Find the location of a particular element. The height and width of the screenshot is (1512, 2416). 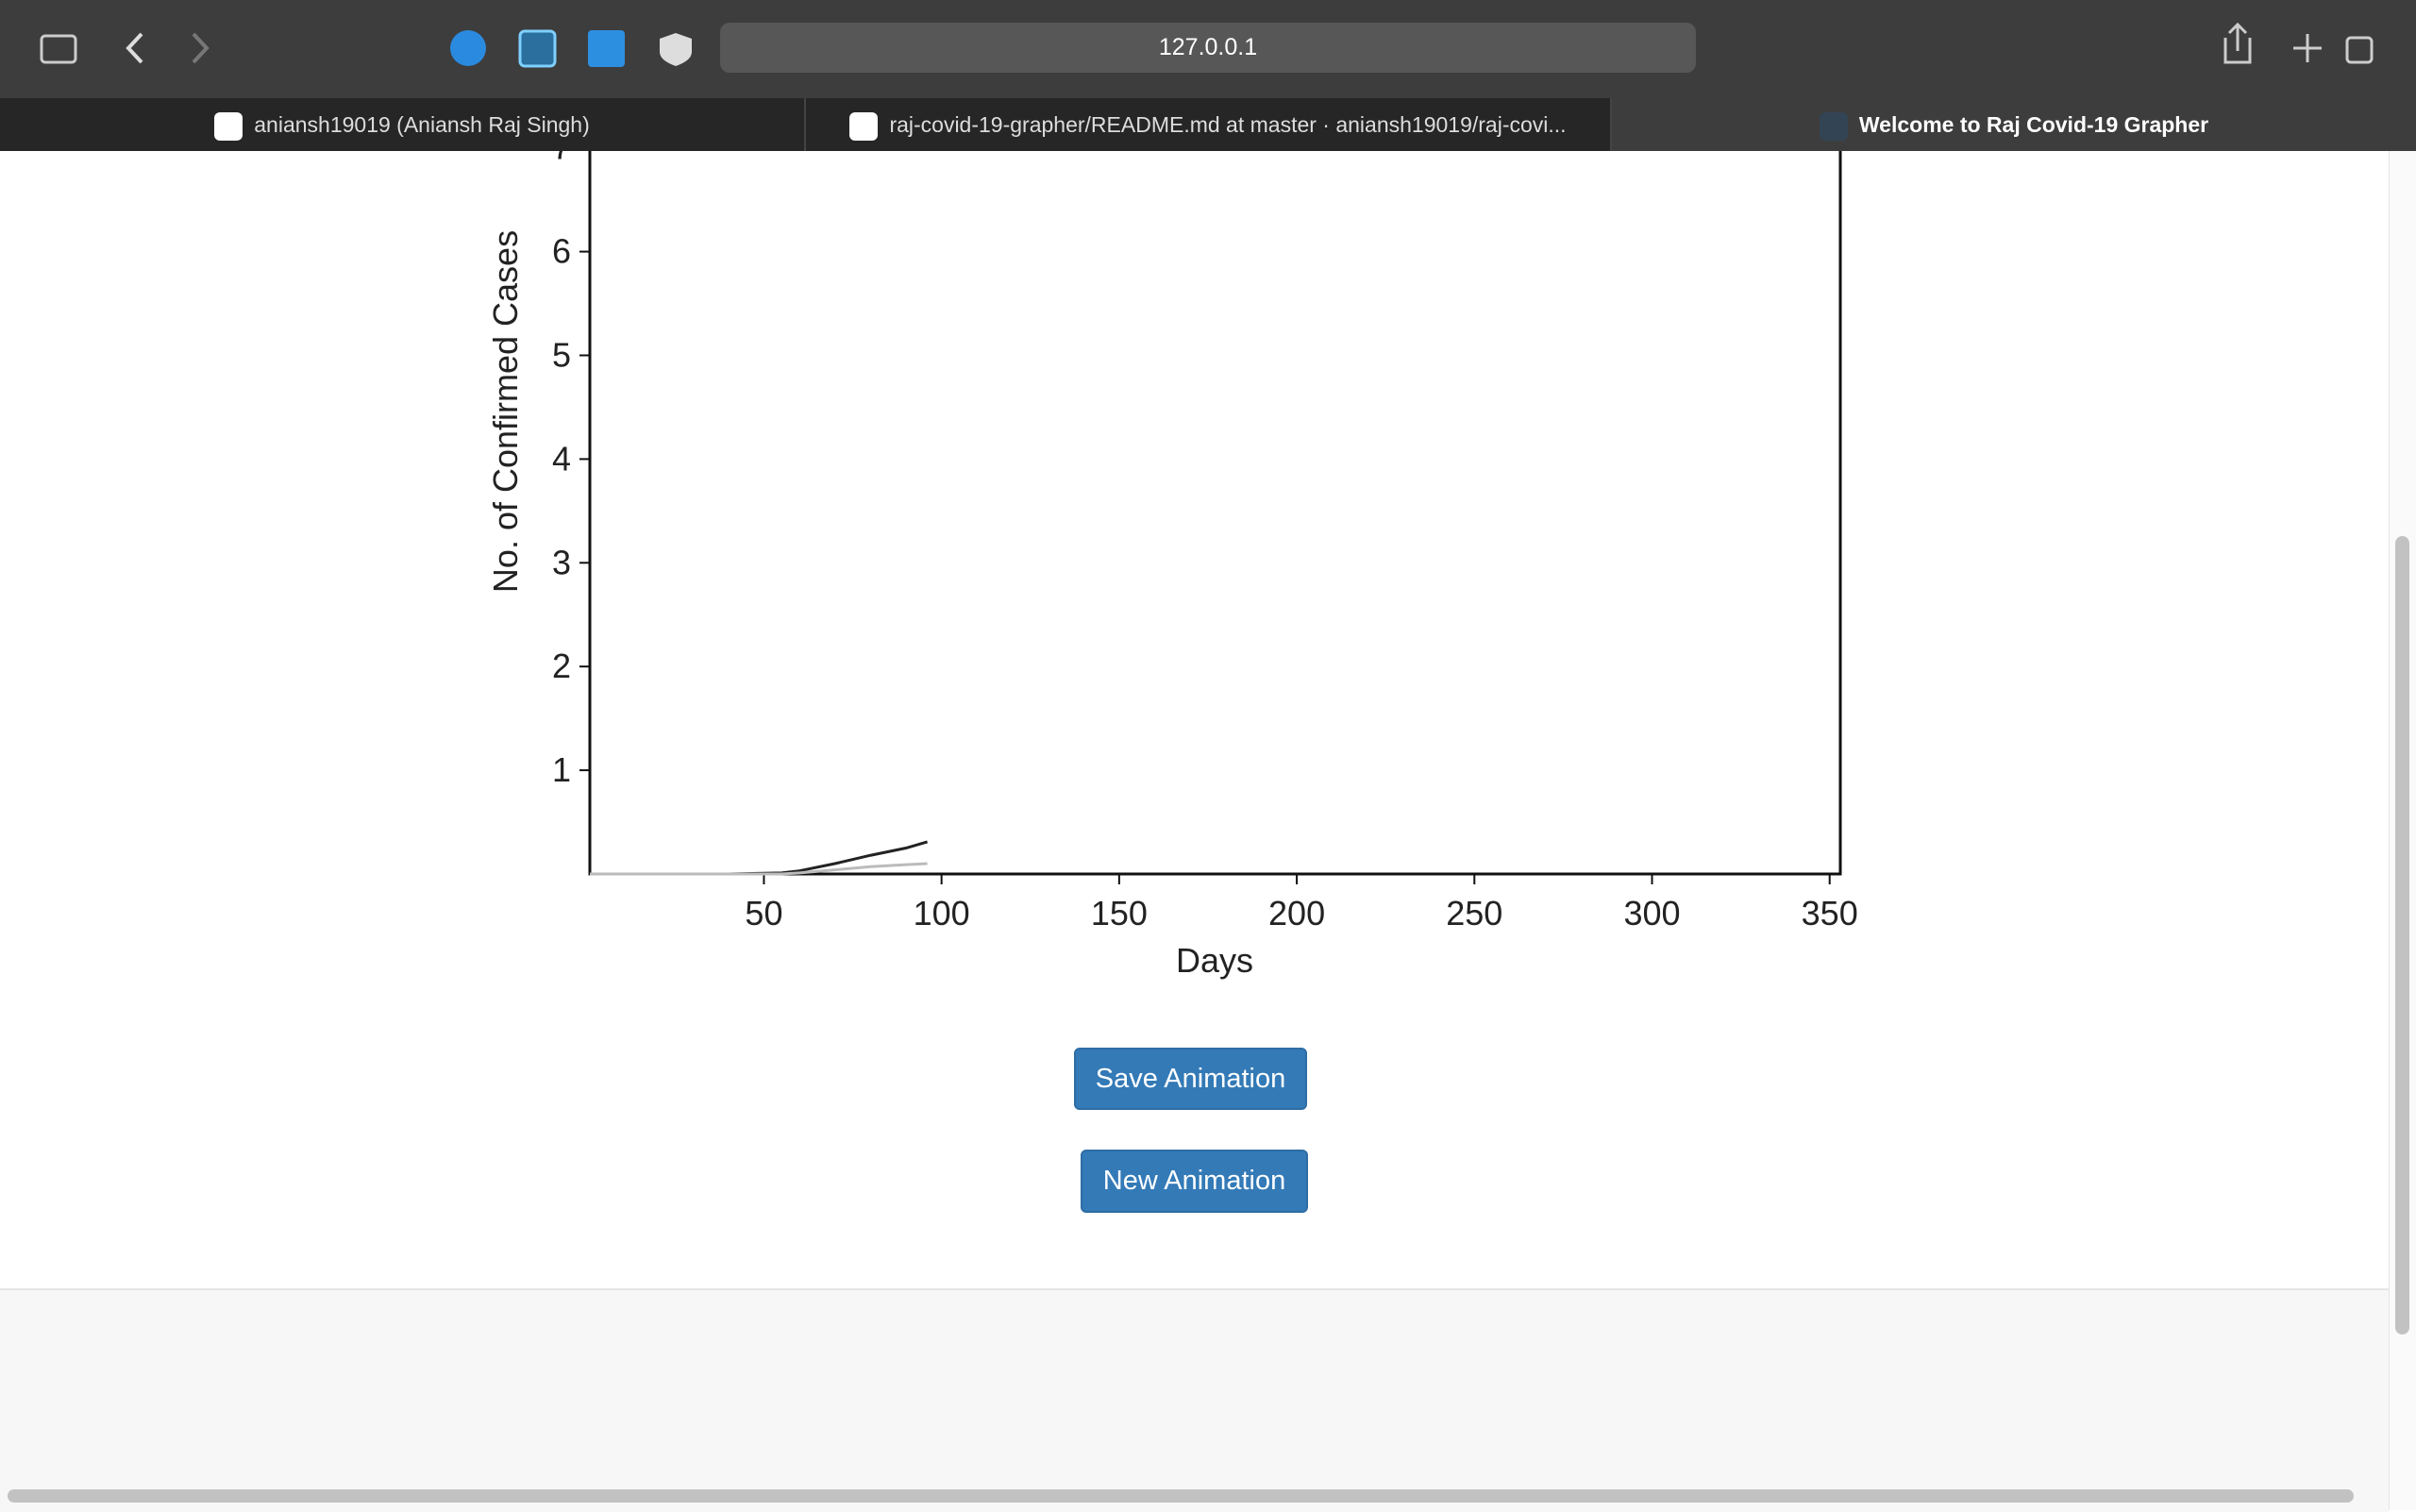

x-tick-label: 350 is located at coordinates (1830, 913).